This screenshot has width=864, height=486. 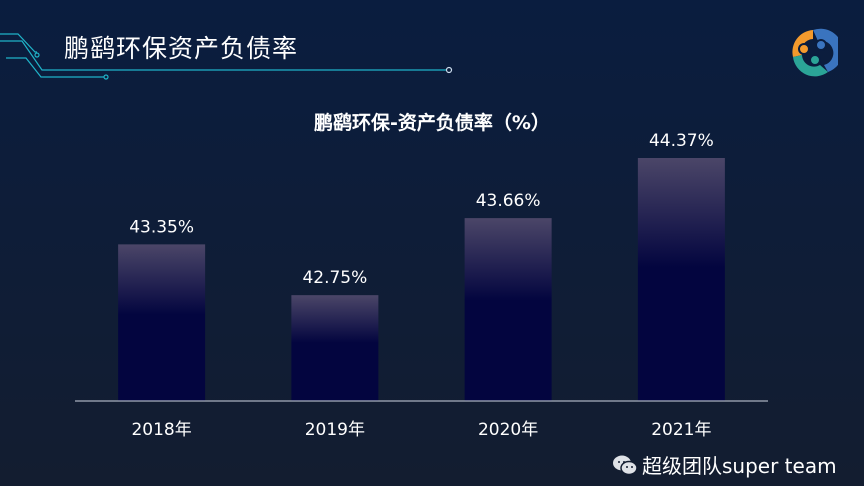 What do you see at coordinates (162, 322) in the screenshot?
I see `bar-2018年` at bounding box center [162, 322].